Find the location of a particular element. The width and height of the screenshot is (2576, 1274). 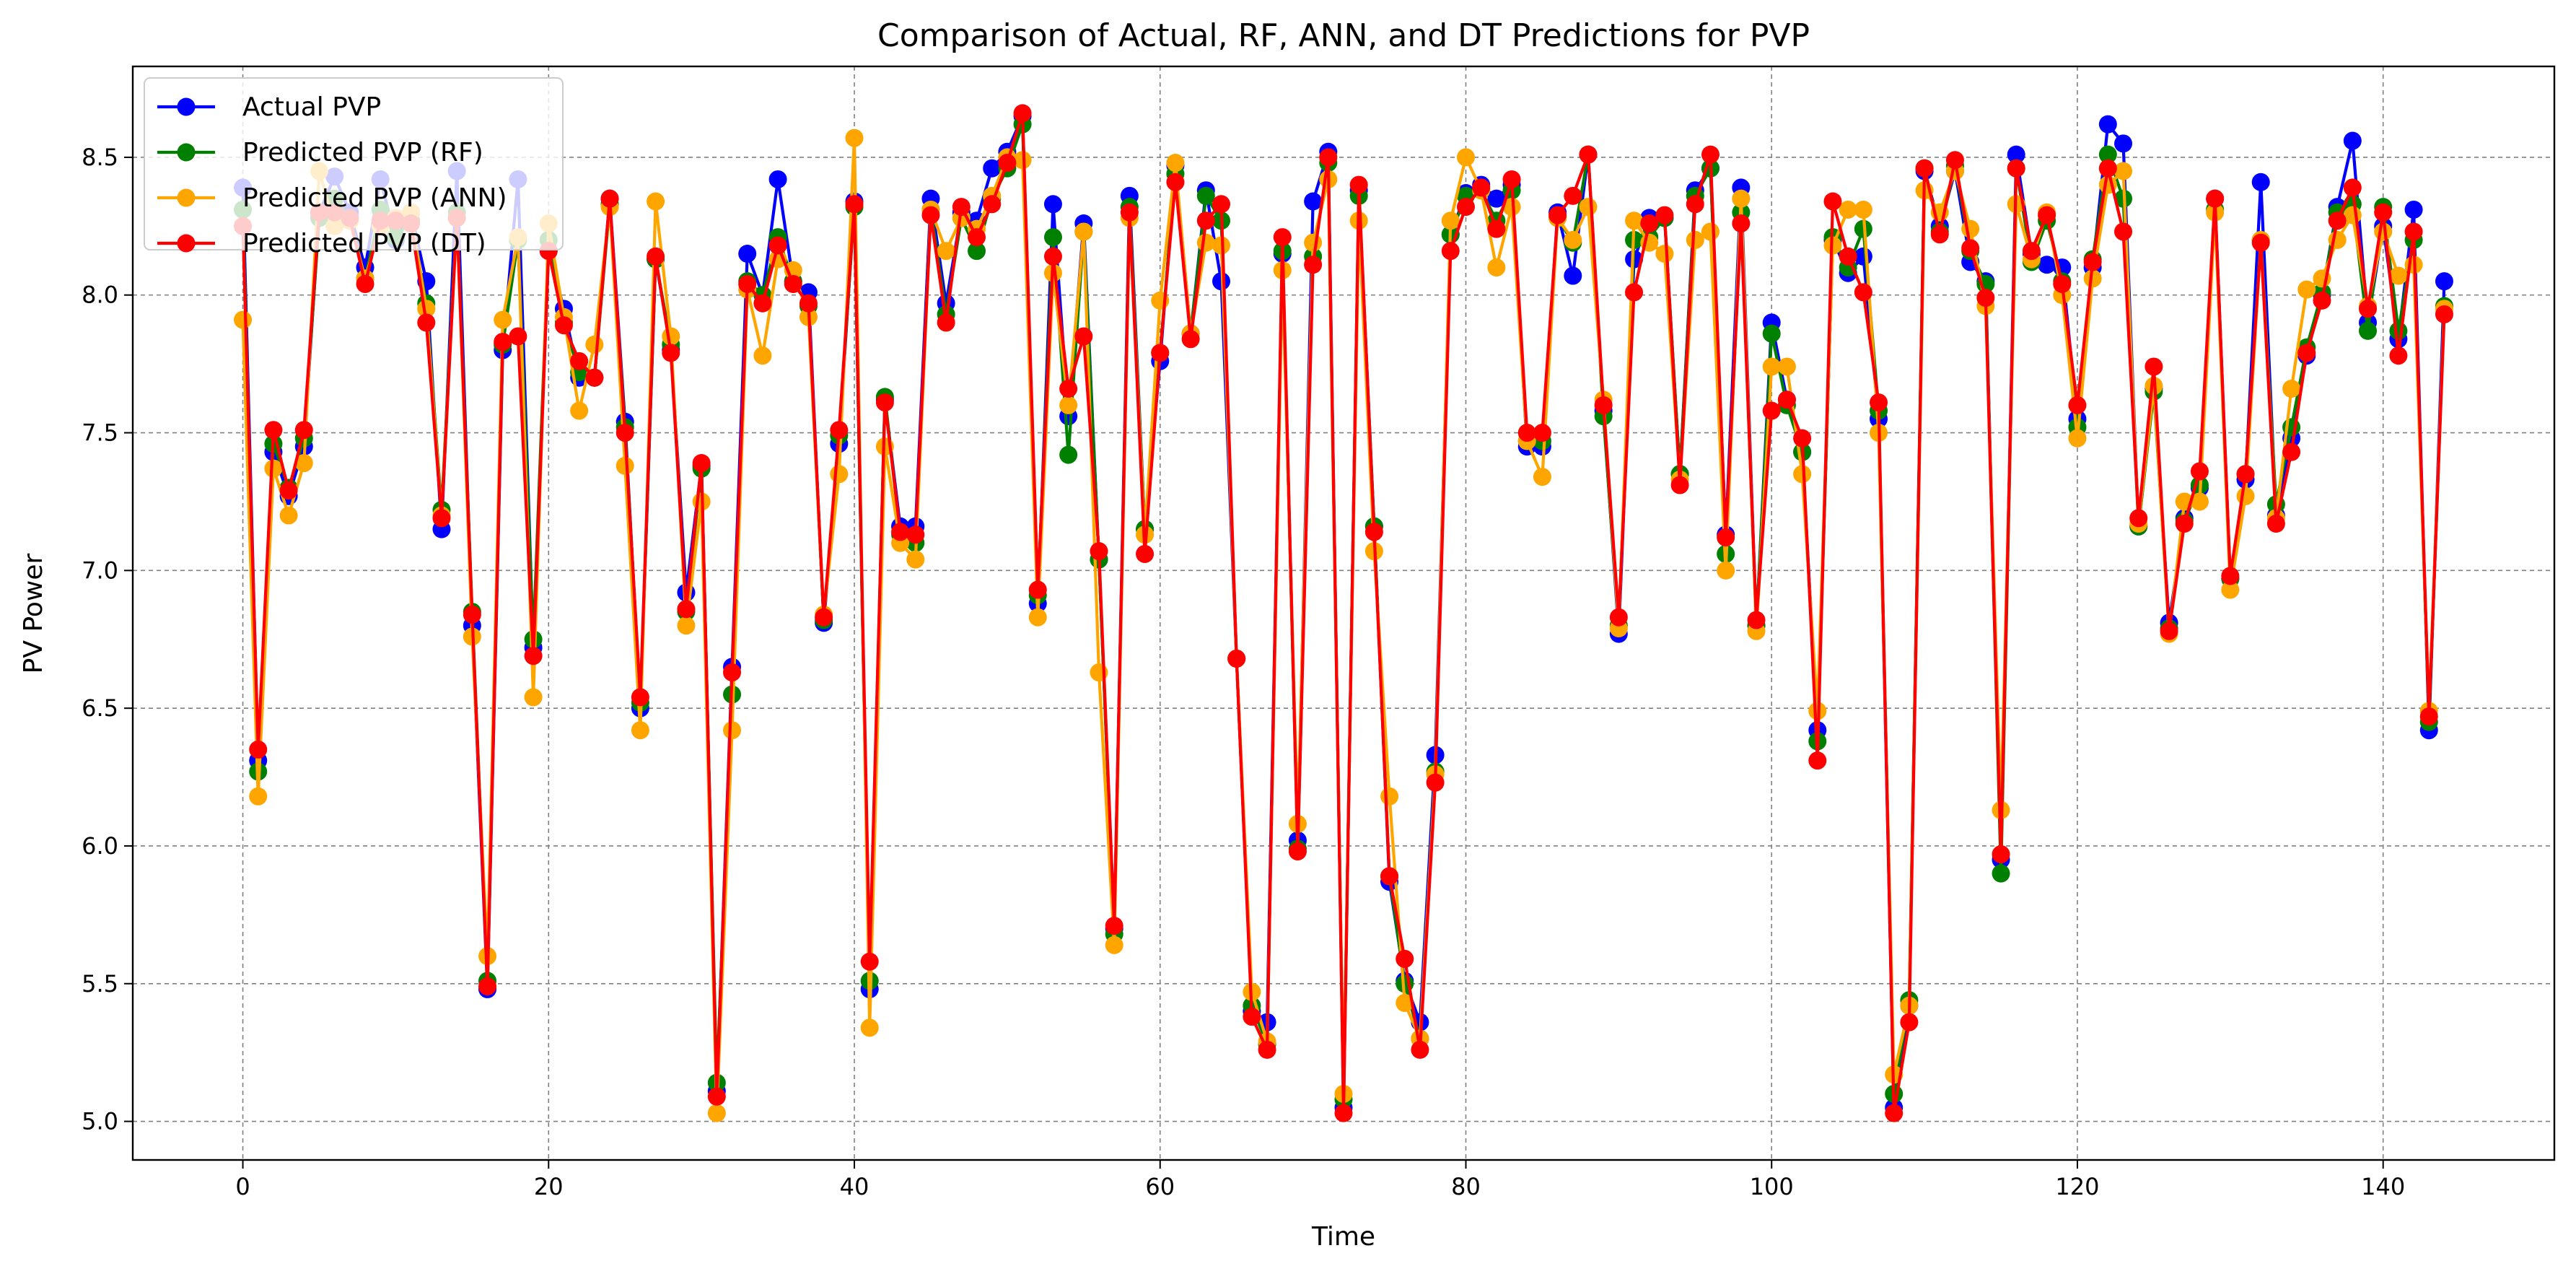

x-tick-label: 60 is located at coordinates (1160, 1186).